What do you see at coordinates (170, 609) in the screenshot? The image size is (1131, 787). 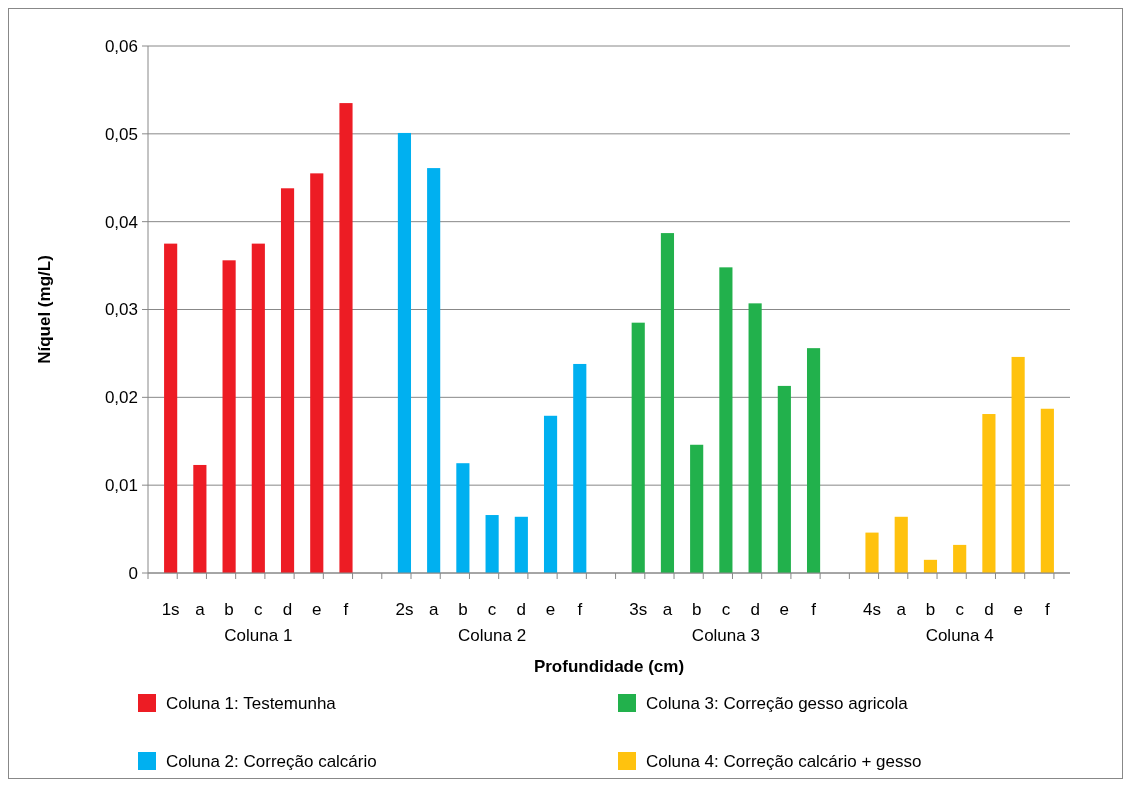 I see `x-tick-label: 1s` at bounding box center [170, 609].